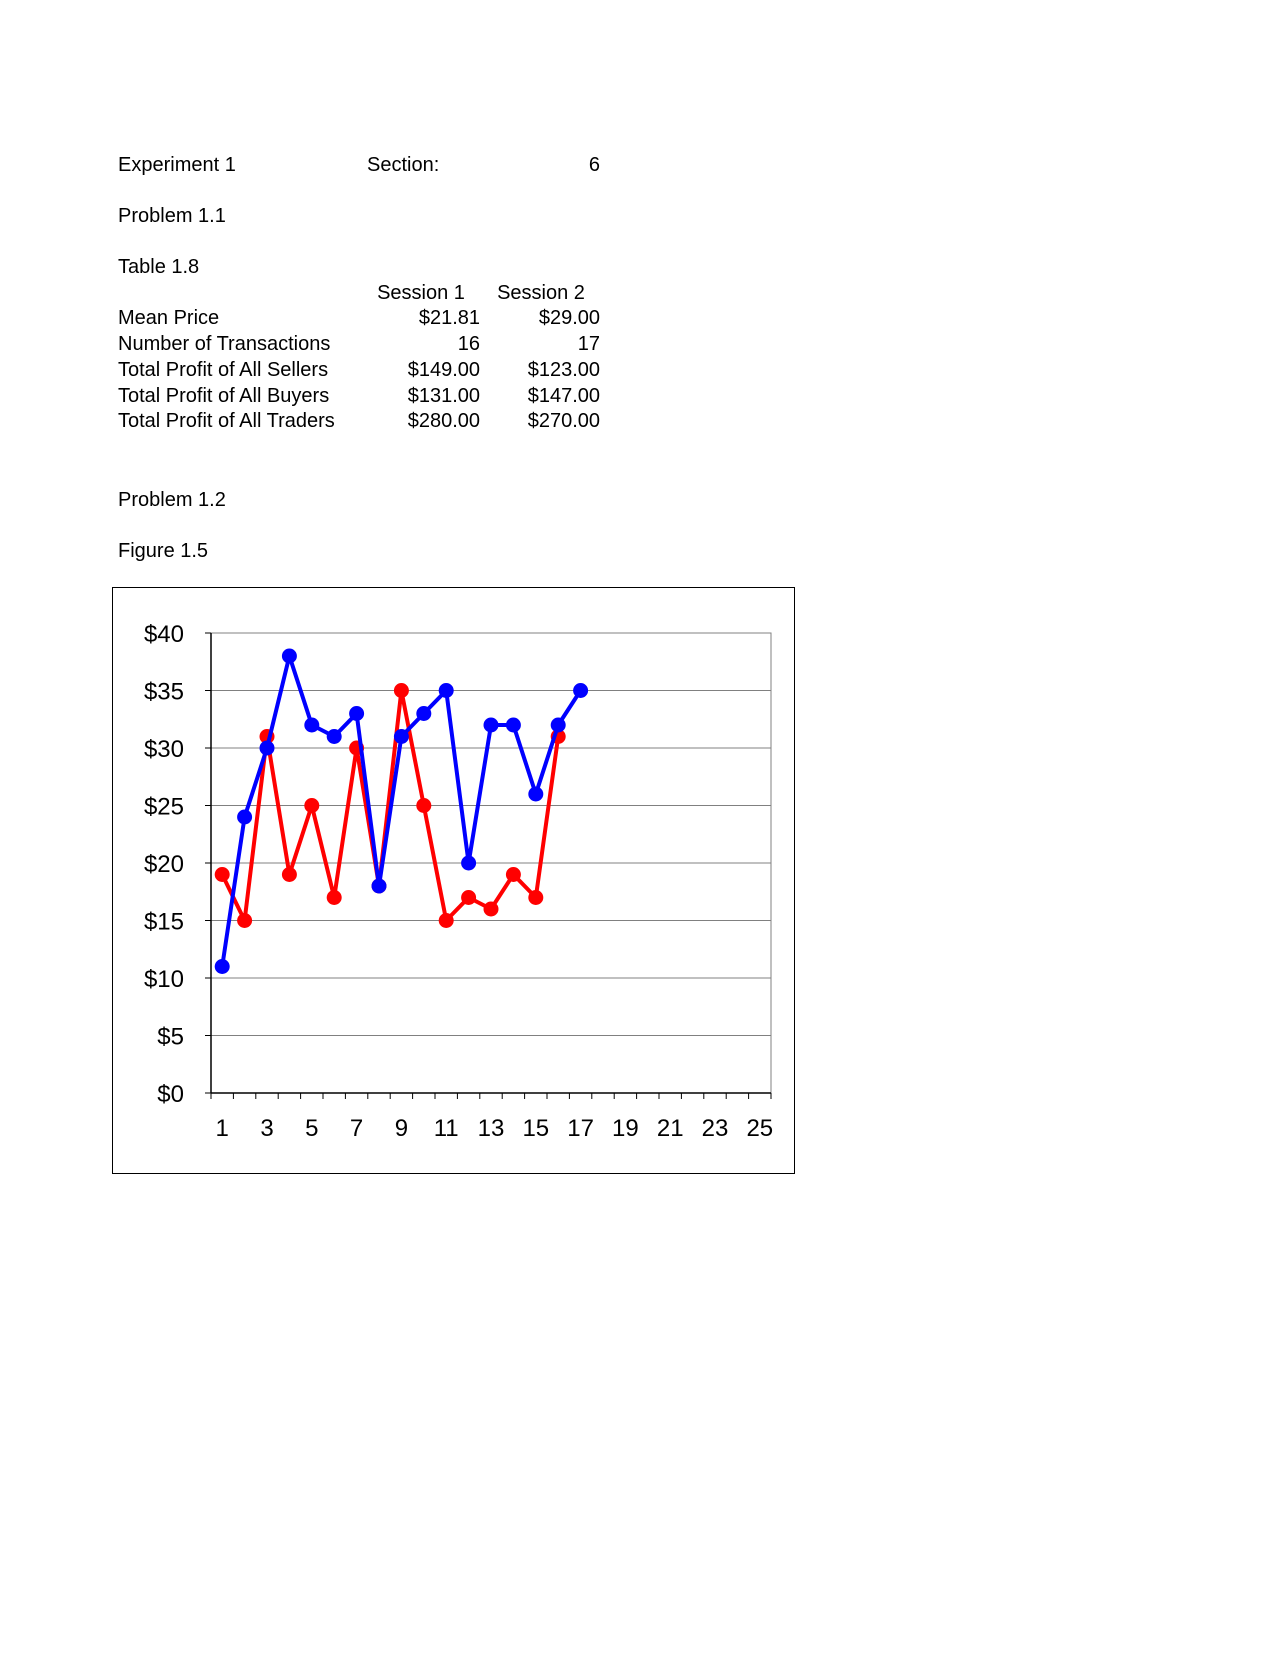 The width and height of the screenshot is (1280, 1656). Describe the element at coordinates (266, 1128) in the screenshot. I see `x-tick-label: 3` at that location.